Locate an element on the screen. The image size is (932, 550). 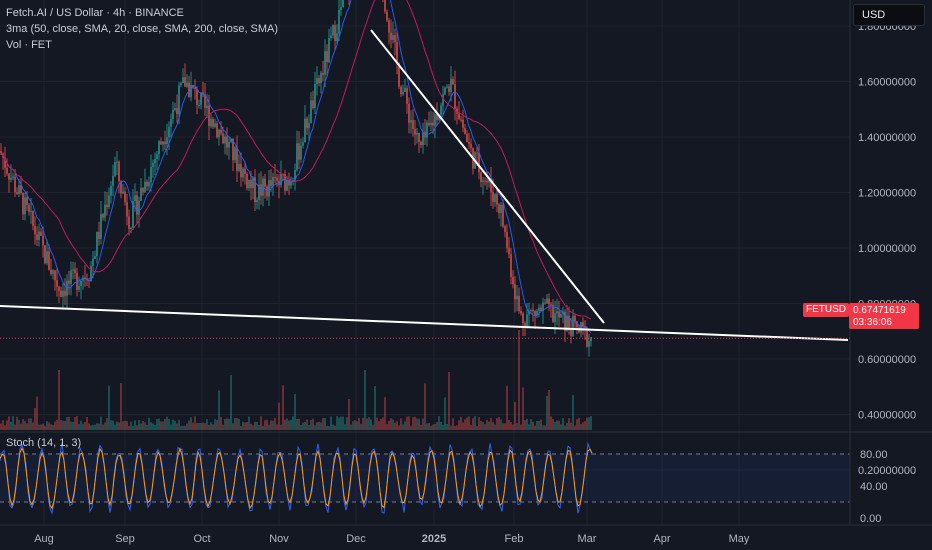
price-tick-label: 0.20000000 is located at coordinates (887, 471).